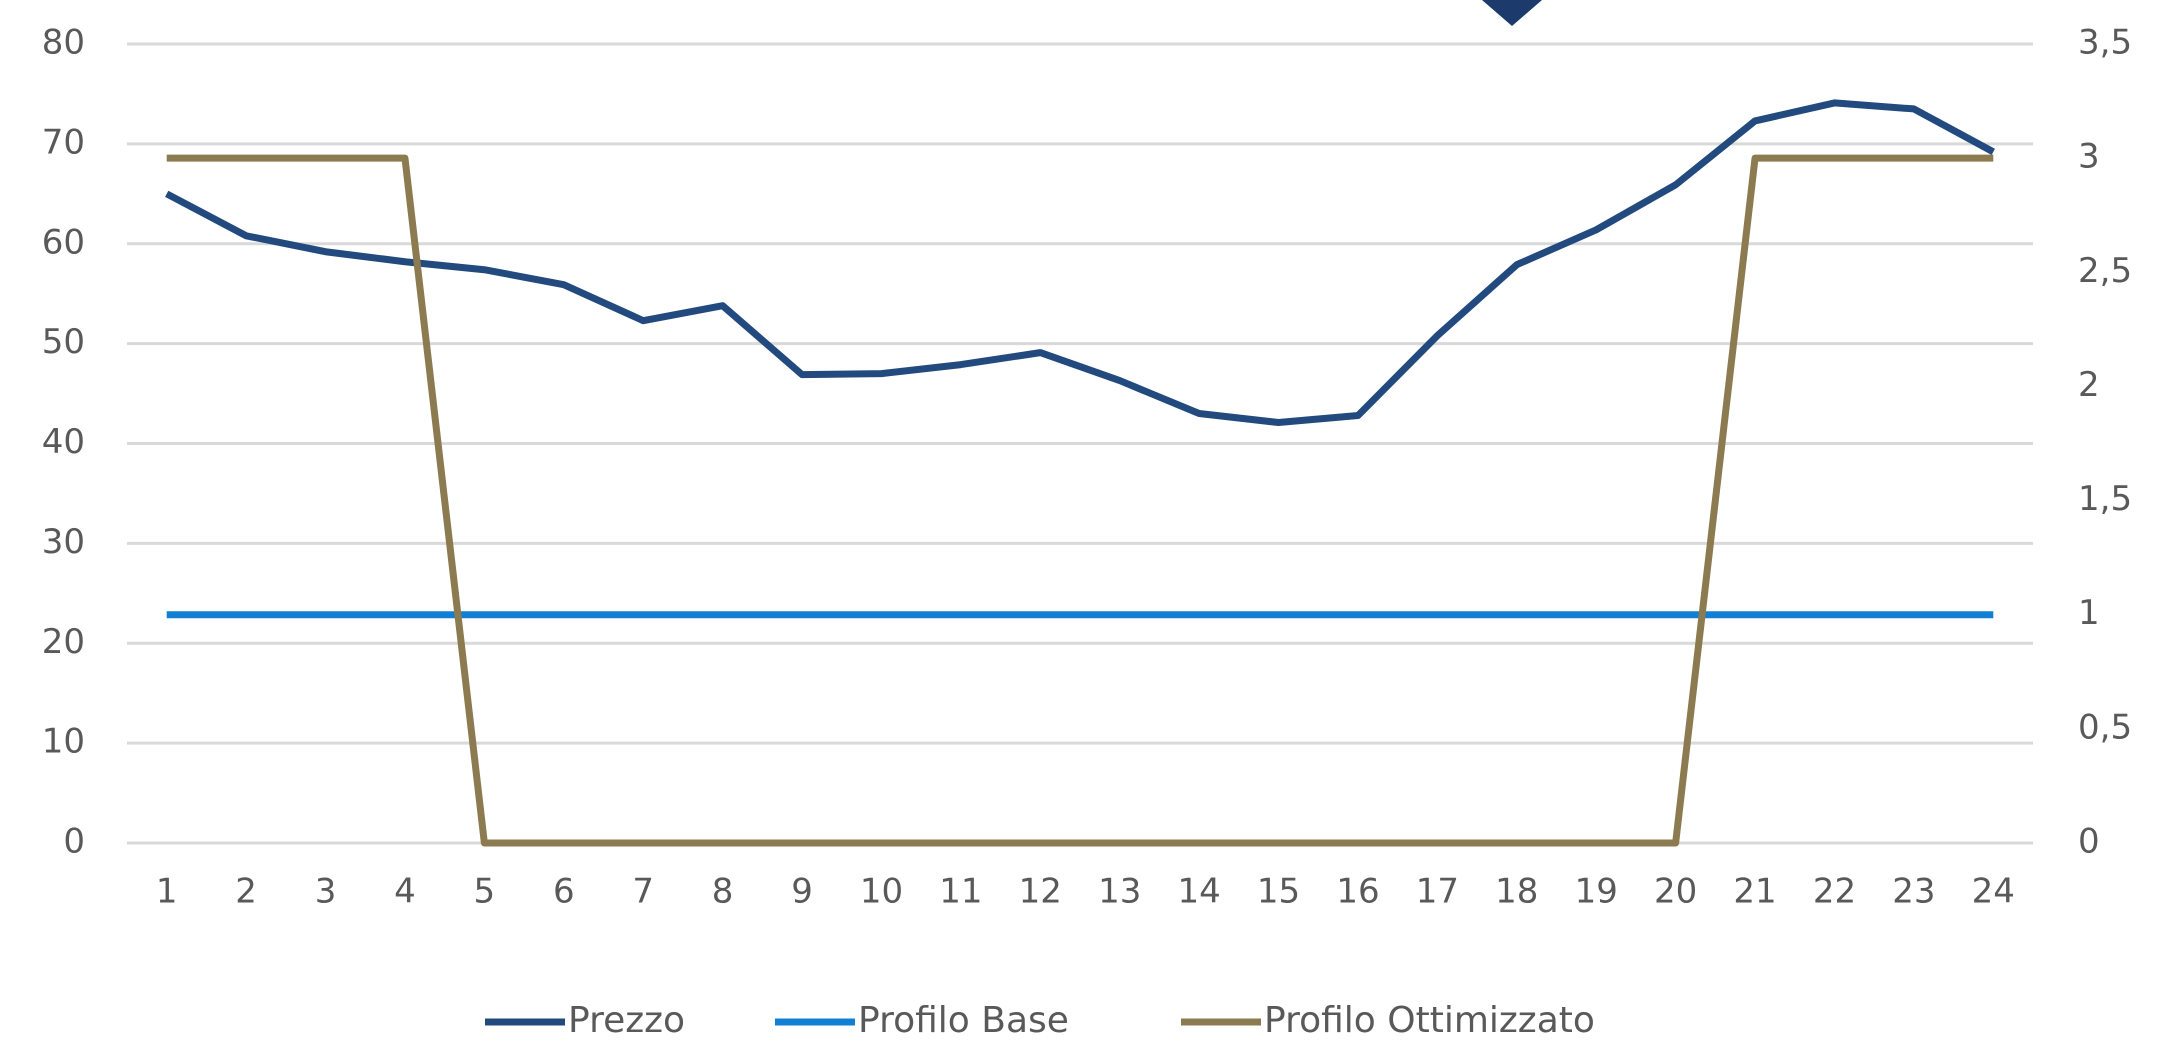 Image resolution: width=2161 pixels, height=1041 pixels. I want to click on y-tick-label: 0, so click(74, 842).